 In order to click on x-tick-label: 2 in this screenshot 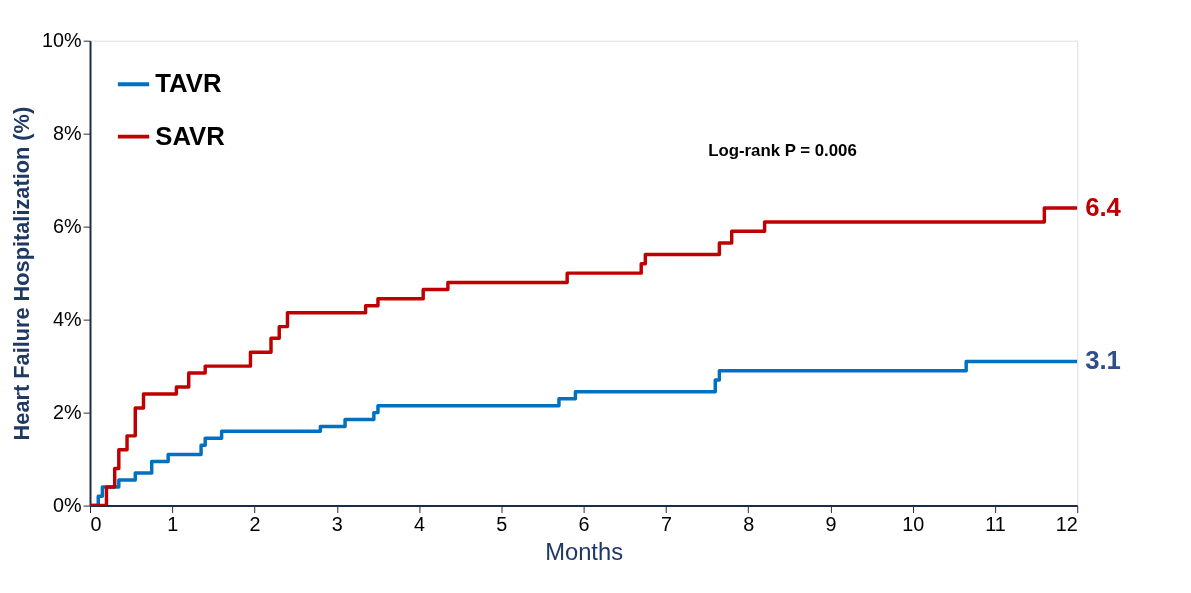, I will do `click(255, 523)`.